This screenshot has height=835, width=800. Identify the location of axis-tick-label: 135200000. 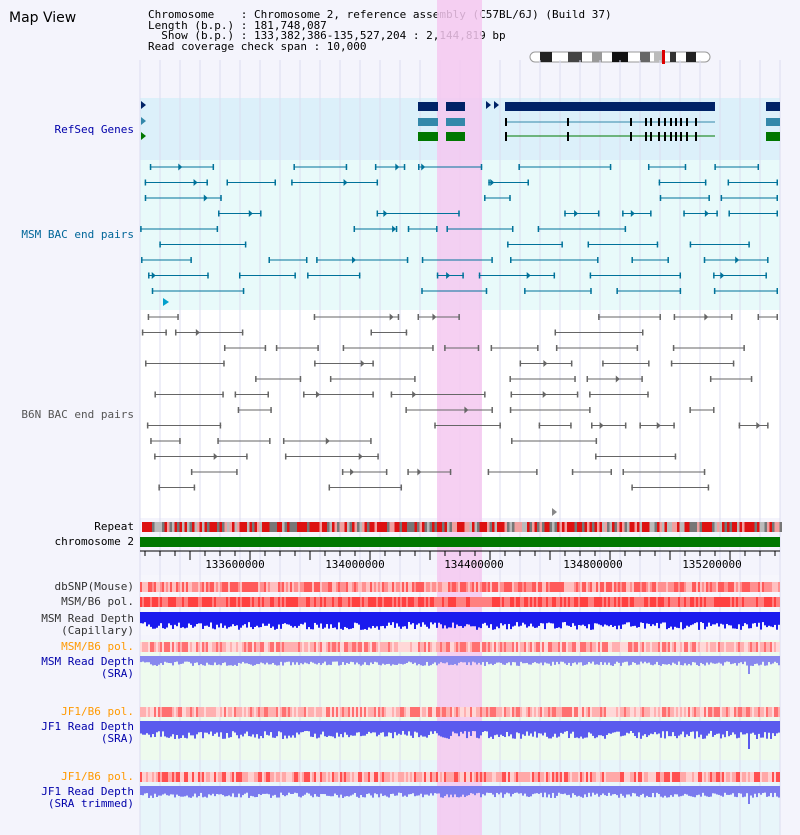
(712, 564).